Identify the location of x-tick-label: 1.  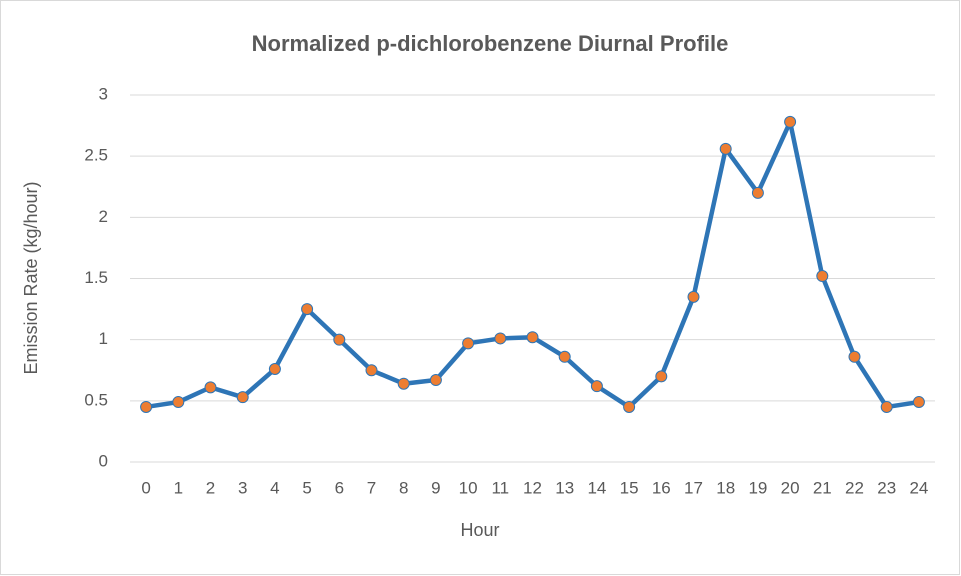
(178, 487).